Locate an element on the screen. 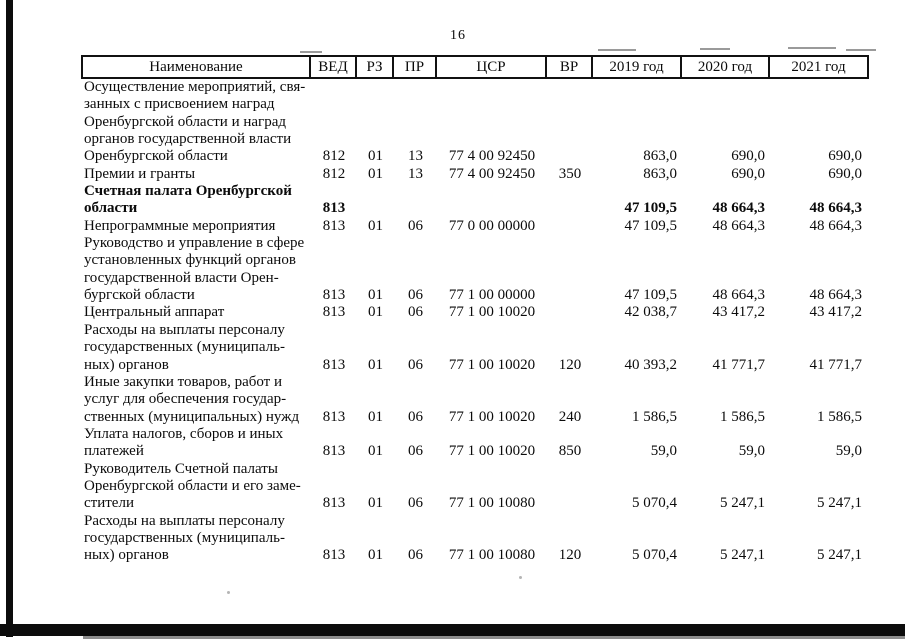  table-row: Оренбургской области и его заме- is located at coordinates (483, 486).